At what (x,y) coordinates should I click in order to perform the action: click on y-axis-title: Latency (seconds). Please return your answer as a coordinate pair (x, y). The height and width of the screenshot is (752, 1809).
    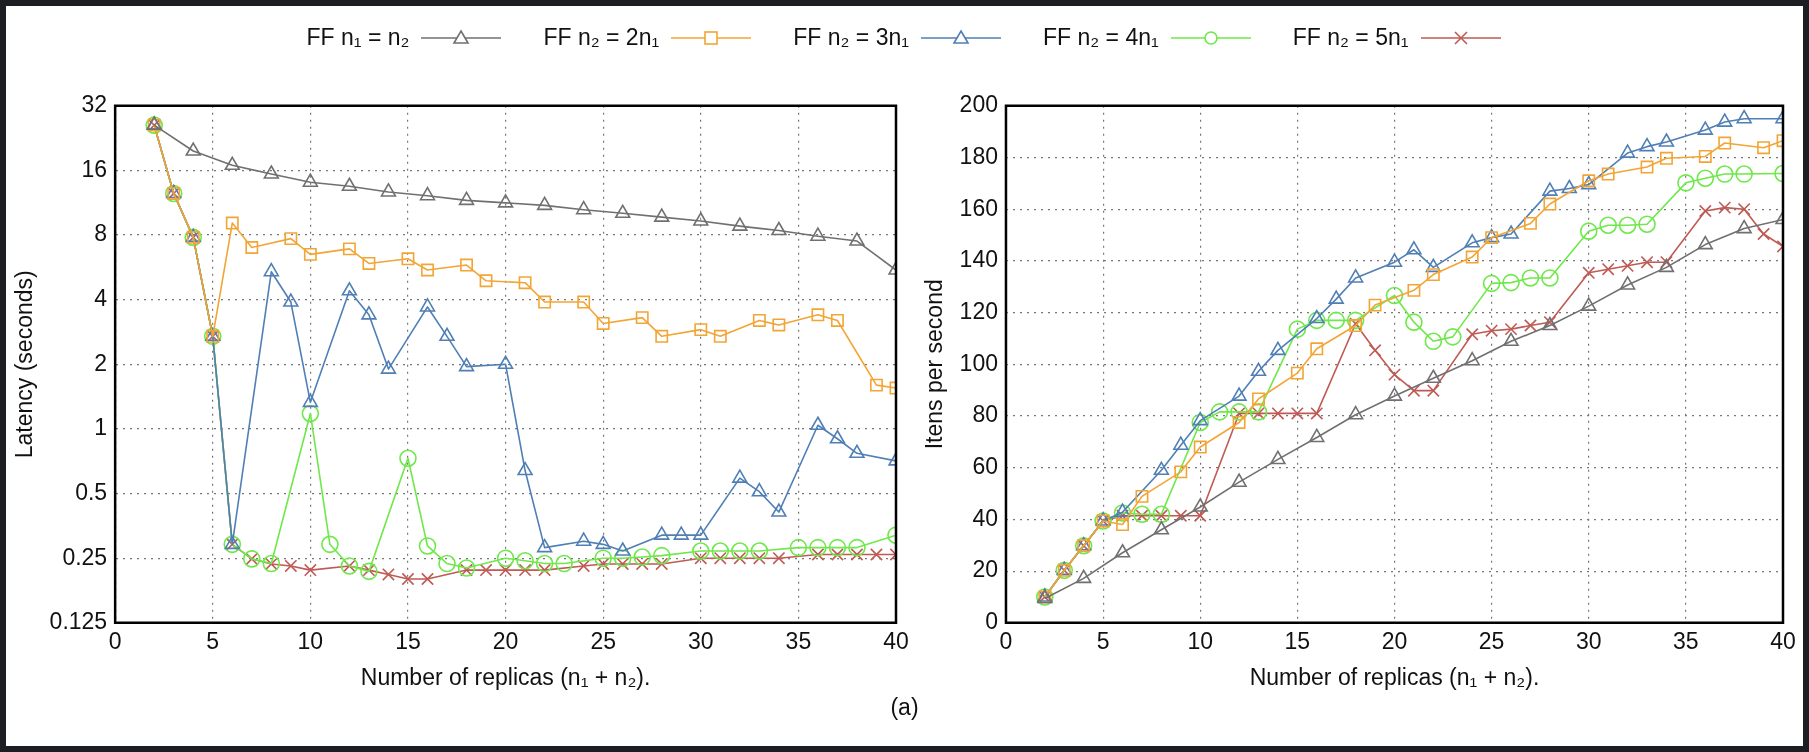
    Looking at the image, I should click on (24, 364).